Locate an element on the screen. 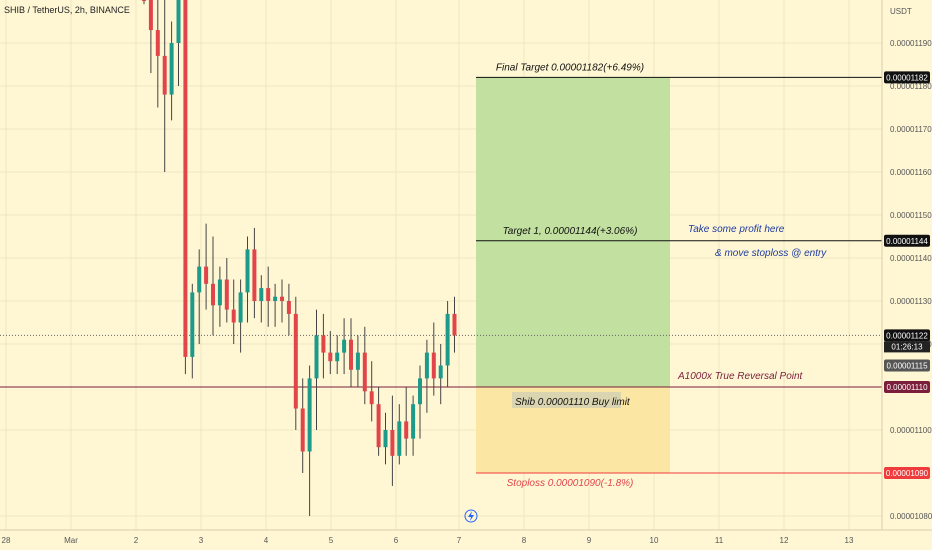  entry-label-bg is located at coordinates (566, 400).